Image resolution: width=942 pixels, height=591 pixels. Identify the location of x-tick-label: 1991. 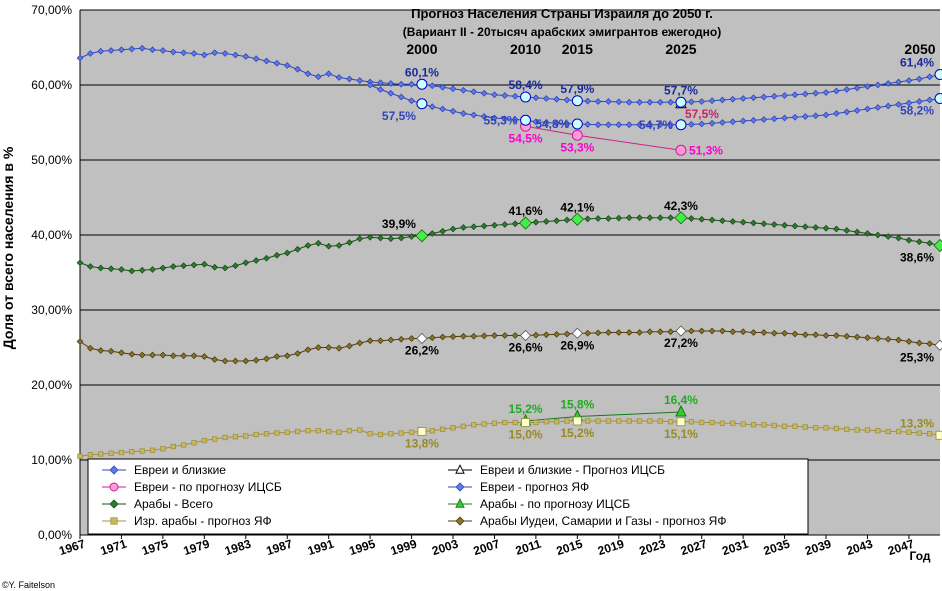
(321, 547).